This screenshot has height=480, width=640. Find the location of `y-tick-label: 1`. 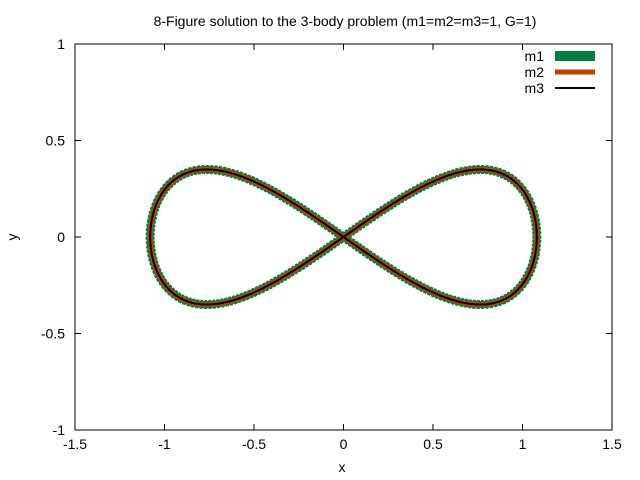

y-tick-label: 1 is located at coordinates (61, 44).